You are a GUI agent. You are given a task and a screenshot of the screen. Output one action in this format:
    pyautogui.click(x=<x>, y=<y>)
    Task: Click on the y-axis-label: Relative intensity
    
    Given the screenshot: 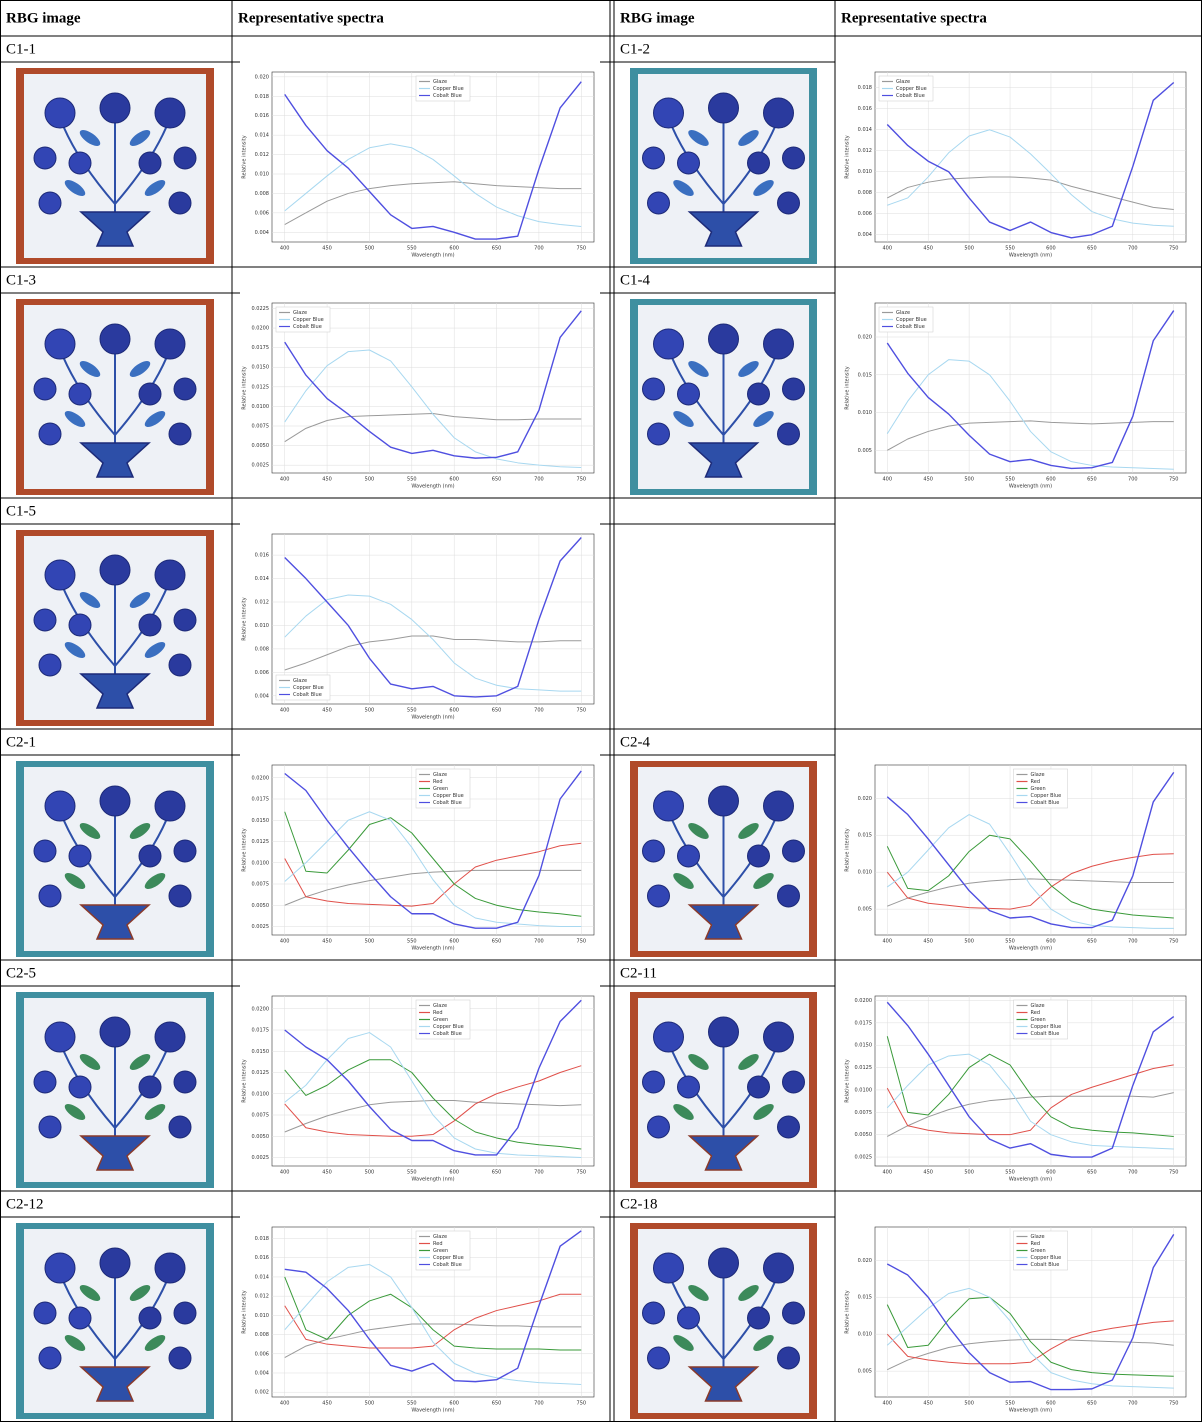 What is the action you would take?
    pyautogui.click(x=848, y=387)
    